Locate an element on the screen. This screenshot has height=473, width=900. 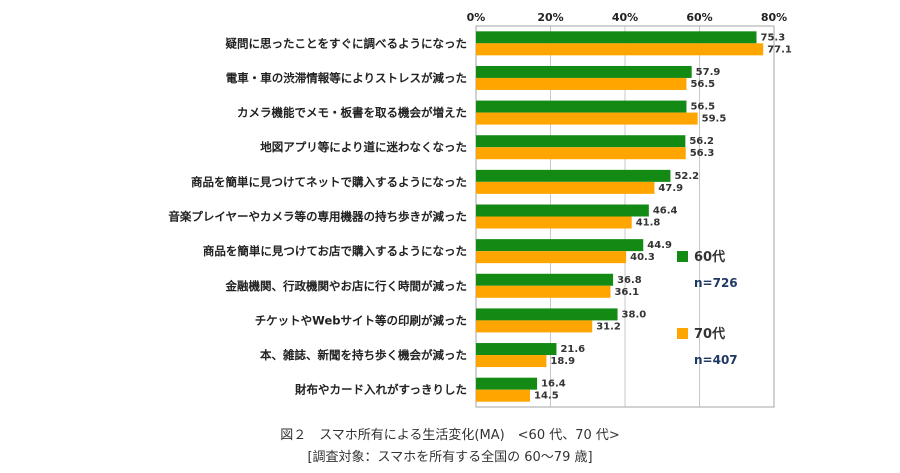
category-label: 金融機関、行政機関やお店に行く時間が減った is located at coordinates (346, 286).